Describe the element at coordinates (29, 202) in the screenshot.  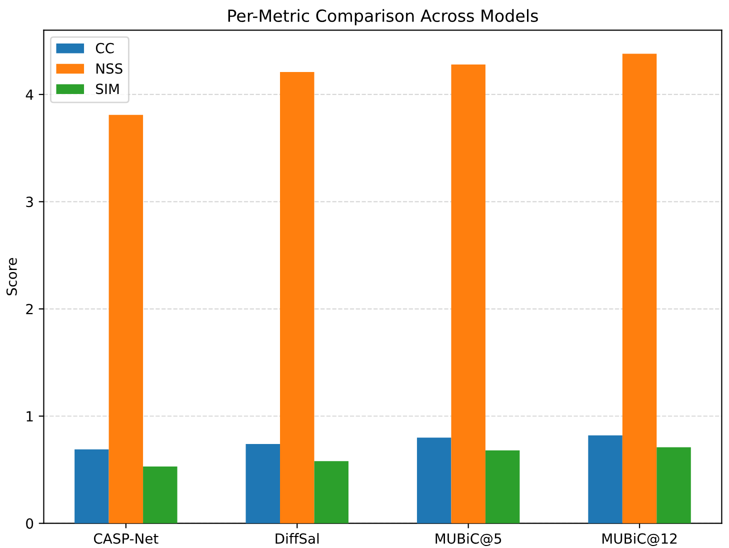
I see `y-tick-label: 3` at that location.